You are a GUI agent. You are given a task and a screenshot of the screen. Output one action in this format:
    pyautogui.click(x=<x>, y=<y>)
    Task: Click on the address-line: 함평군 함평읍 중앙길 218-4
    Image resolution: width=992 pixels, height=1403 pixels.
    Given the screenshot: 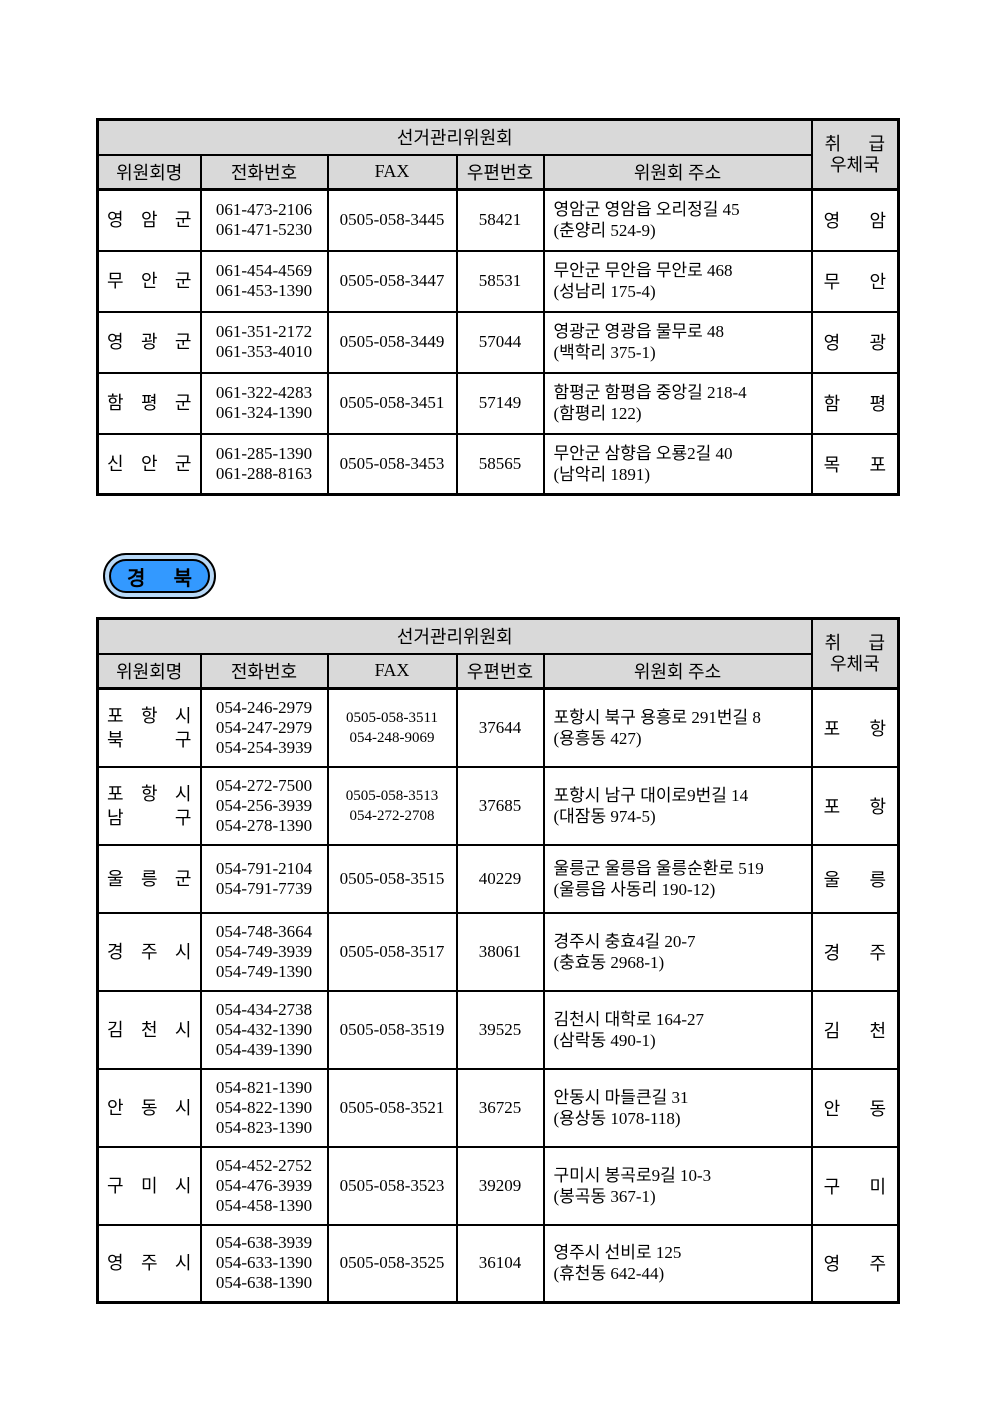 What is the action you would take?
    pyautogui.click(x=650, y=392)
    